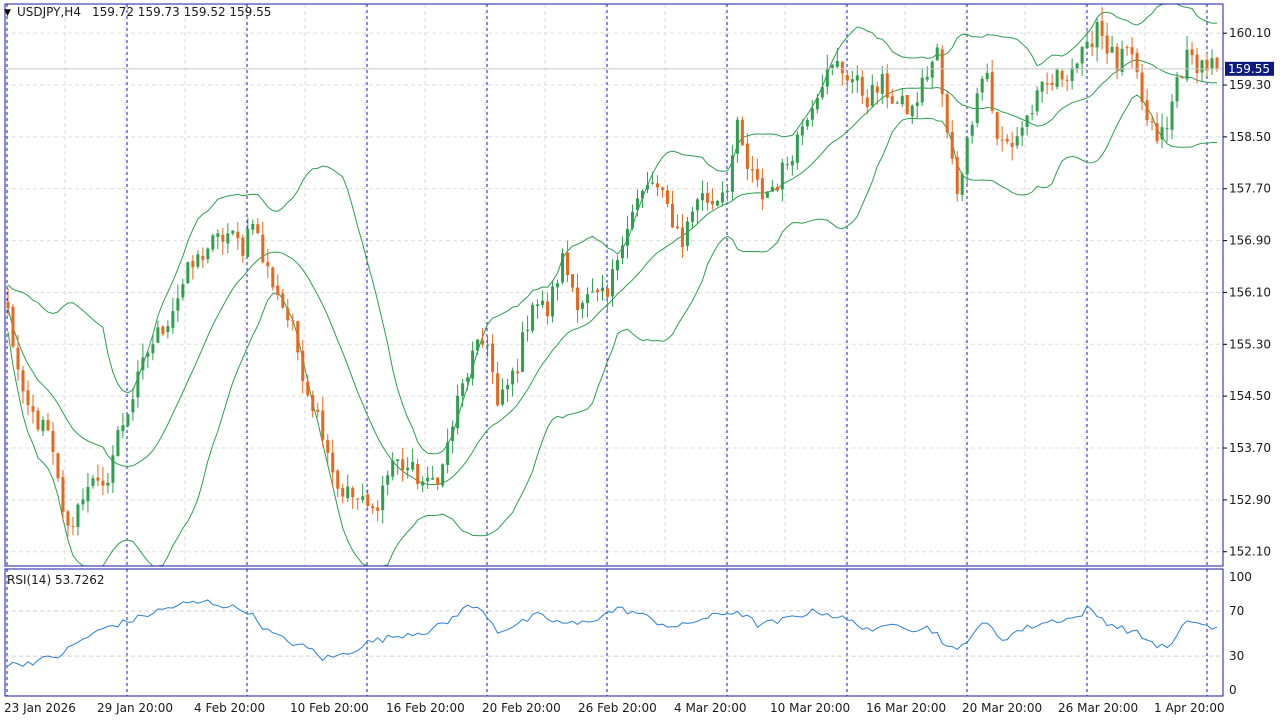 This screenshot has width=1280, height=724. I want to click on symbol-label: USDJPY,H4, so click(49, 12).